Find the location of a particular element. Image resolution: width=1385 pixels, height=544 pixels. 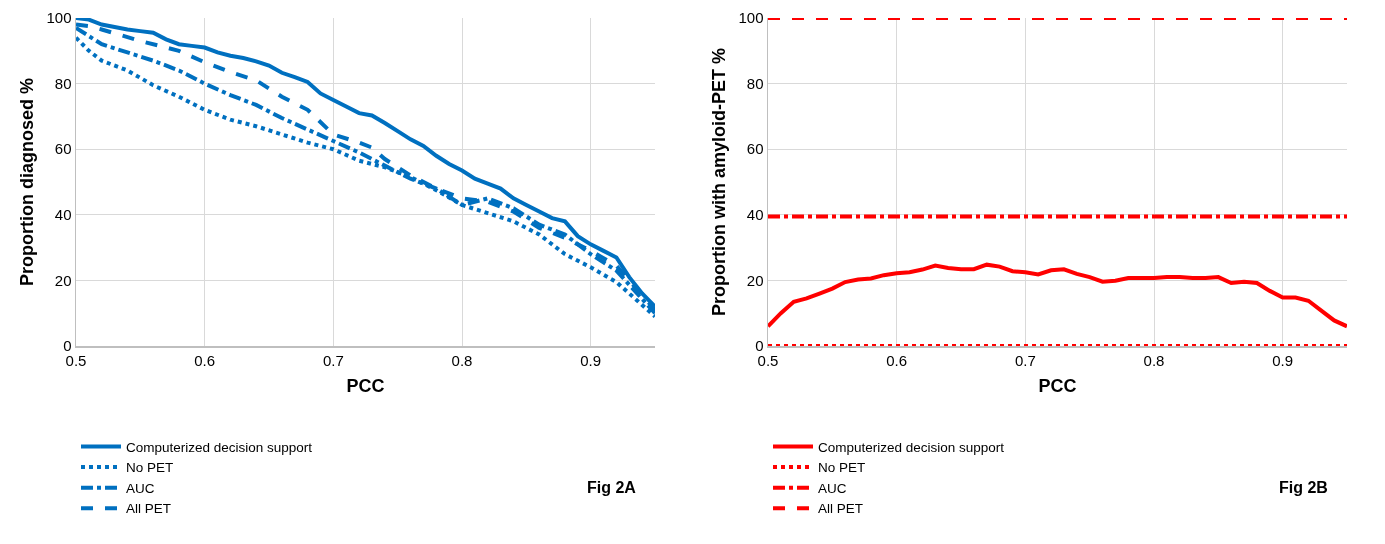

caption: Fig 2A is located at coordinates (612, 487).